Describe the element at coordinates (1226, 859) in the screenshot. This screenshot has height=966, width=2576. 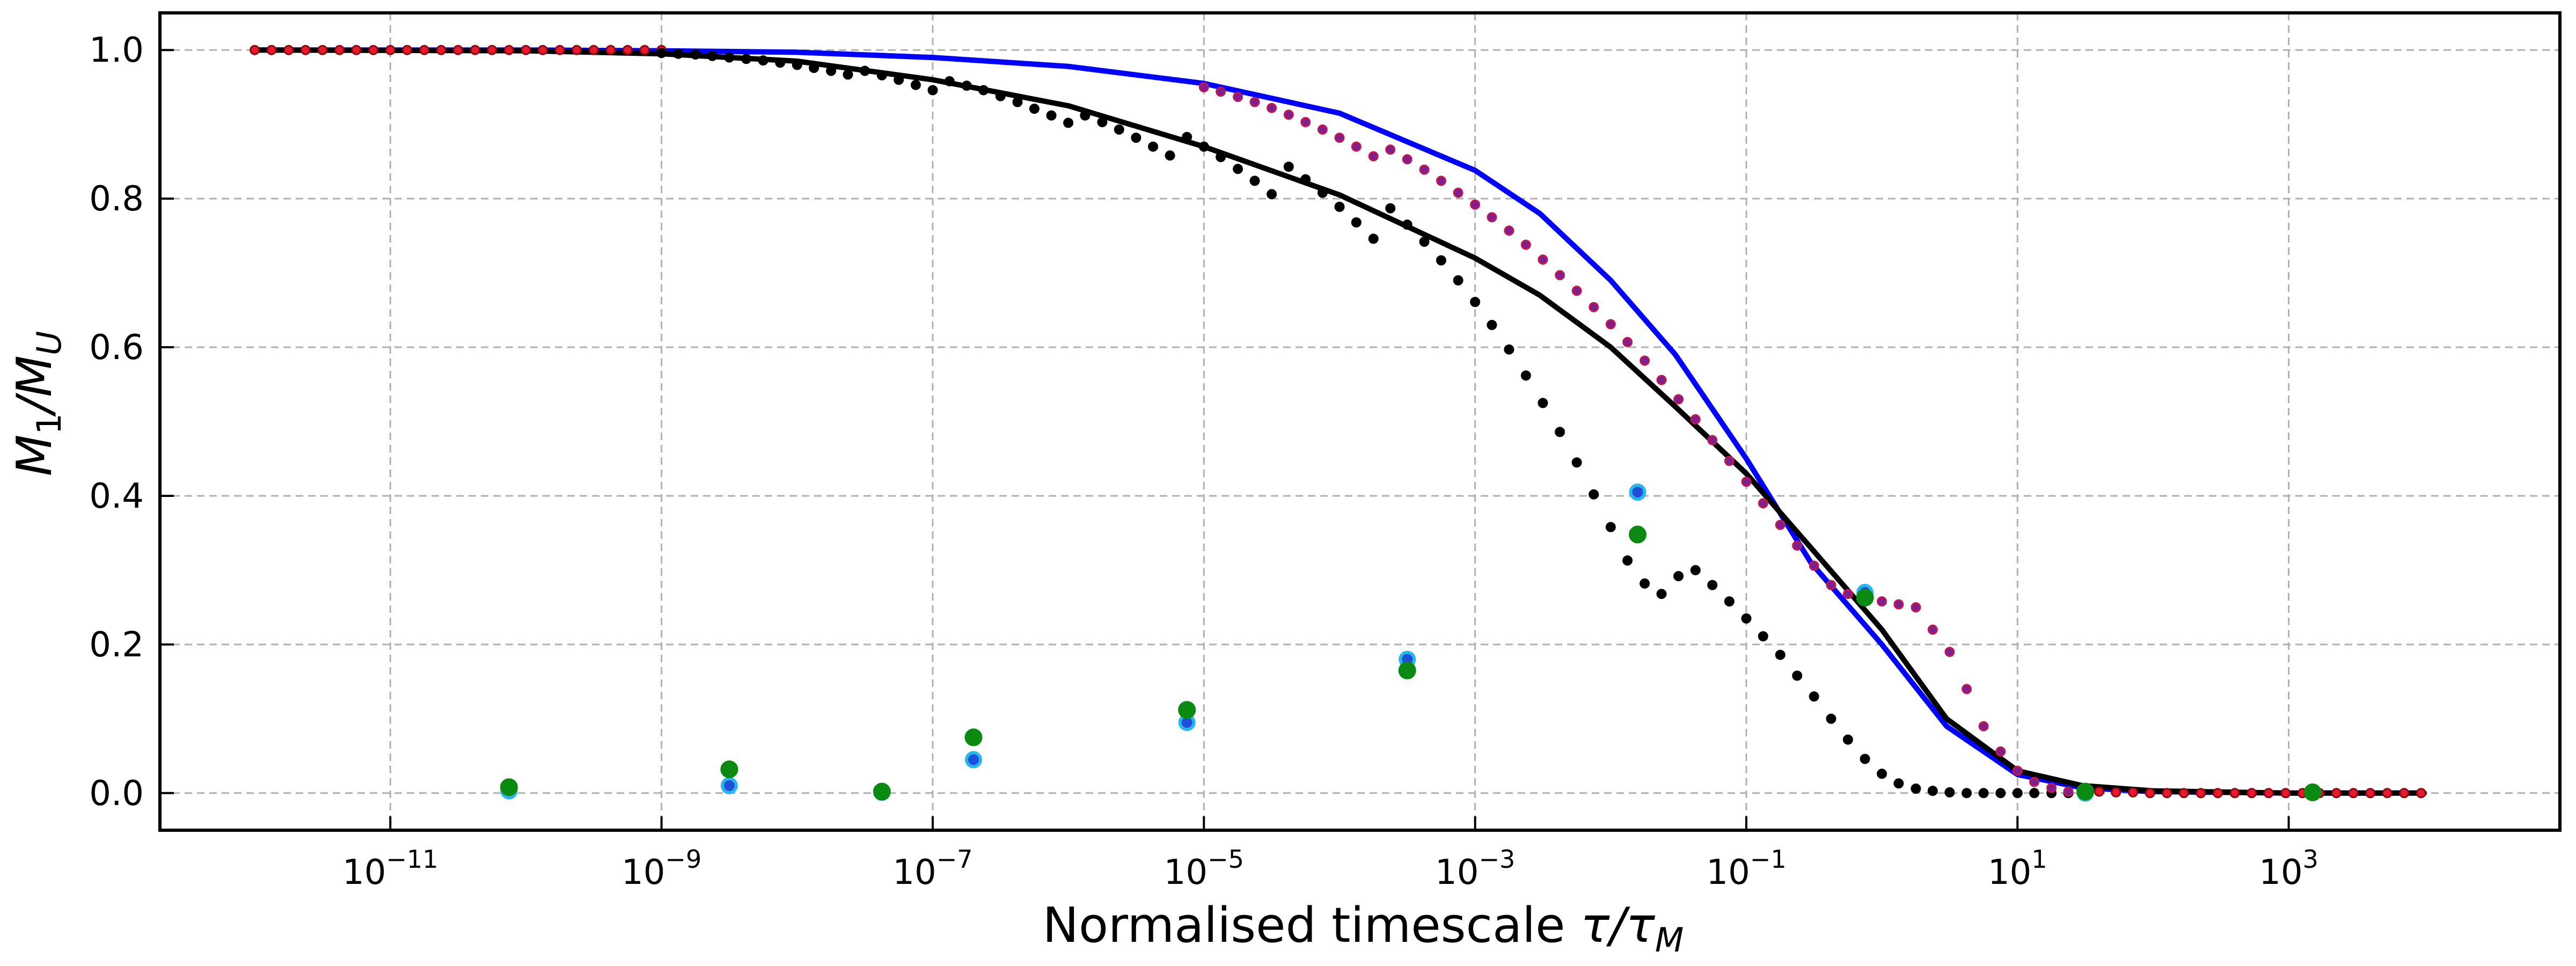
I see `x-tick-label-exponent: −5` at that location.